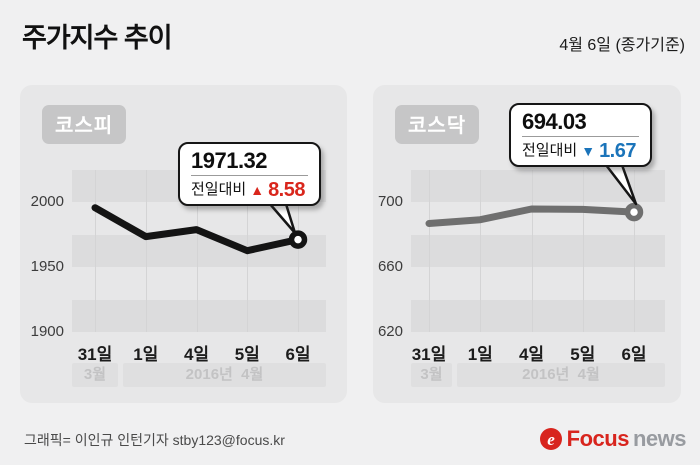 The width and height of the screenshot is (700, 465). What do you see at coordinates (554, 121) in the screenshot?
I see `kosdaq-last-value: 694.03` at bounding box center [554, 121].